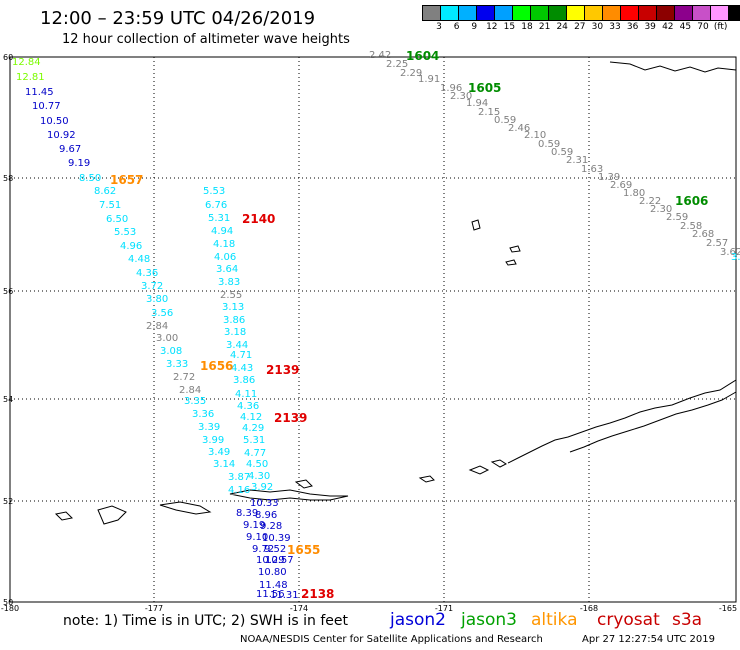 Image resolution: width=740 pixels, height=650 pixels. Describe the element at coordinates (8, 178) in the screenshot. I see `latitude-label: 58` at that location.